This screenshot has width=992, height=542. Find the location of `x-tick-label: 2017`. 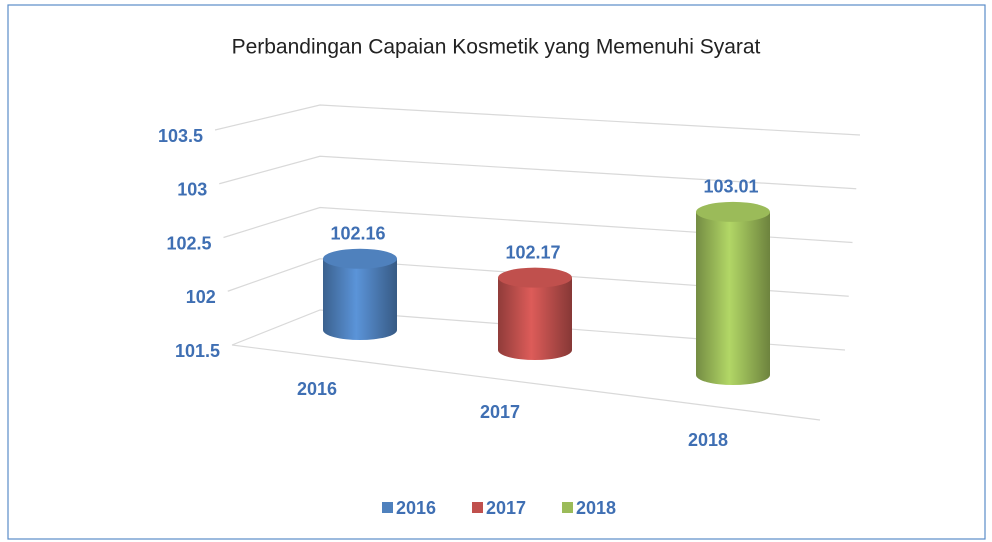

x-tick-label: 2017 is located at coordinates (500, 412).